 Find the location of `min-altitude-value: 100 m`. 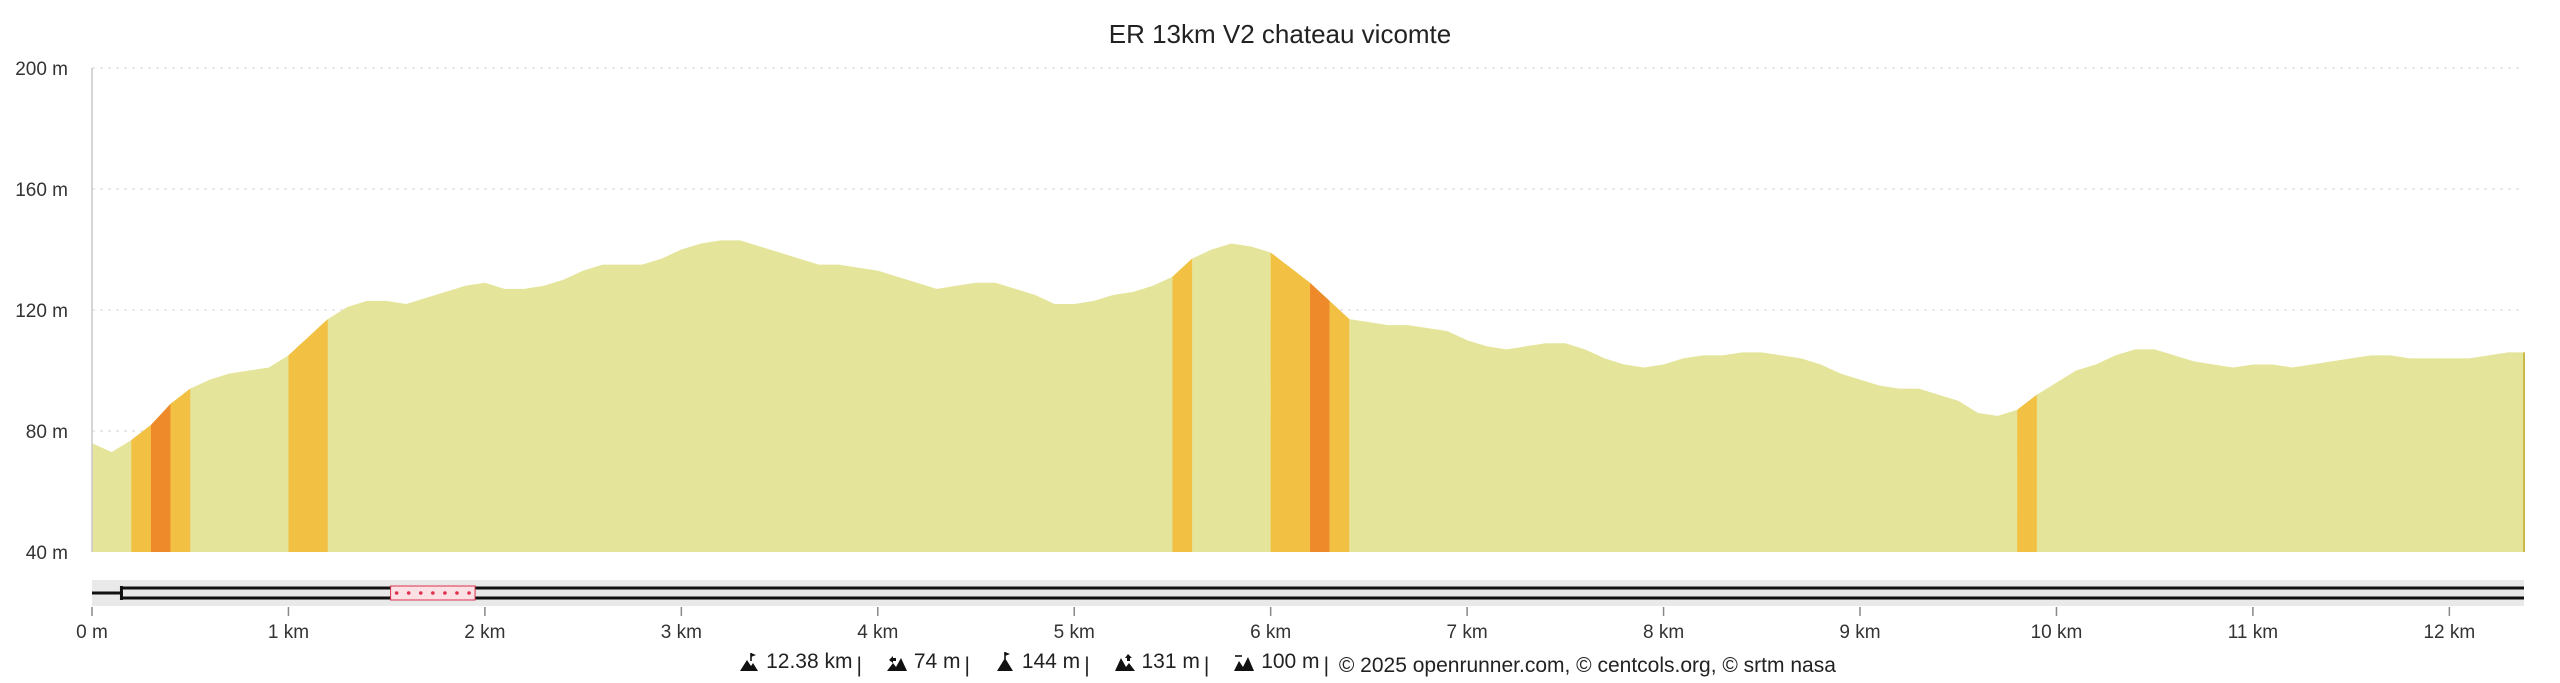

min-altitude-value: 100 m is located at coordinates (1290, 661).